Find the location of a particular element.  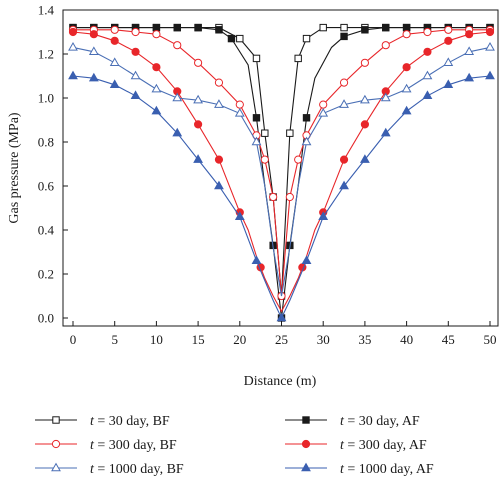

legend-label-t-300-day-af: t = 300 day, AF is located at coordinates (383, 445).